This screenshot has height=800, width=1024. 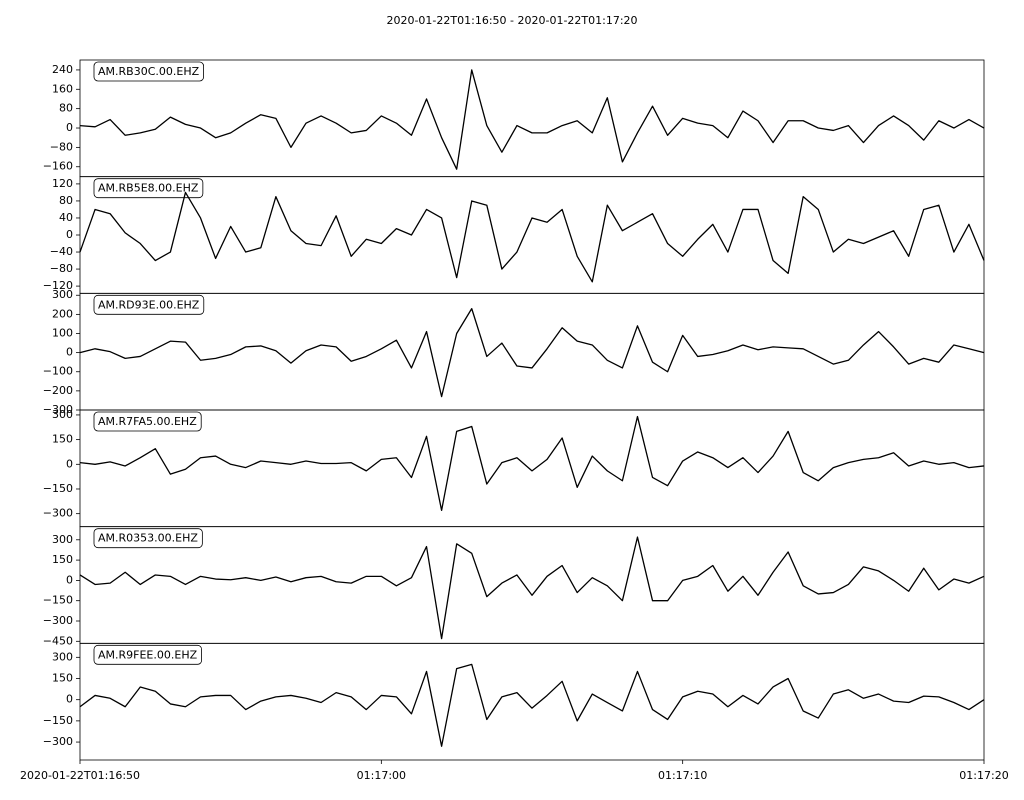 I want to click on y-tick-label: −100, so click(x=58, y=371).